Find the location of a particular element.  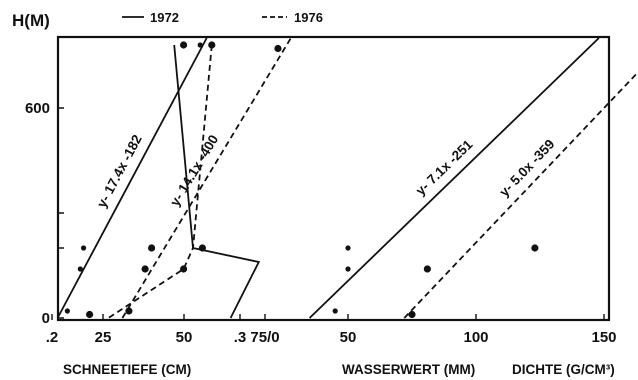

legend-label: 1972 is located at coordinates (164, 17).